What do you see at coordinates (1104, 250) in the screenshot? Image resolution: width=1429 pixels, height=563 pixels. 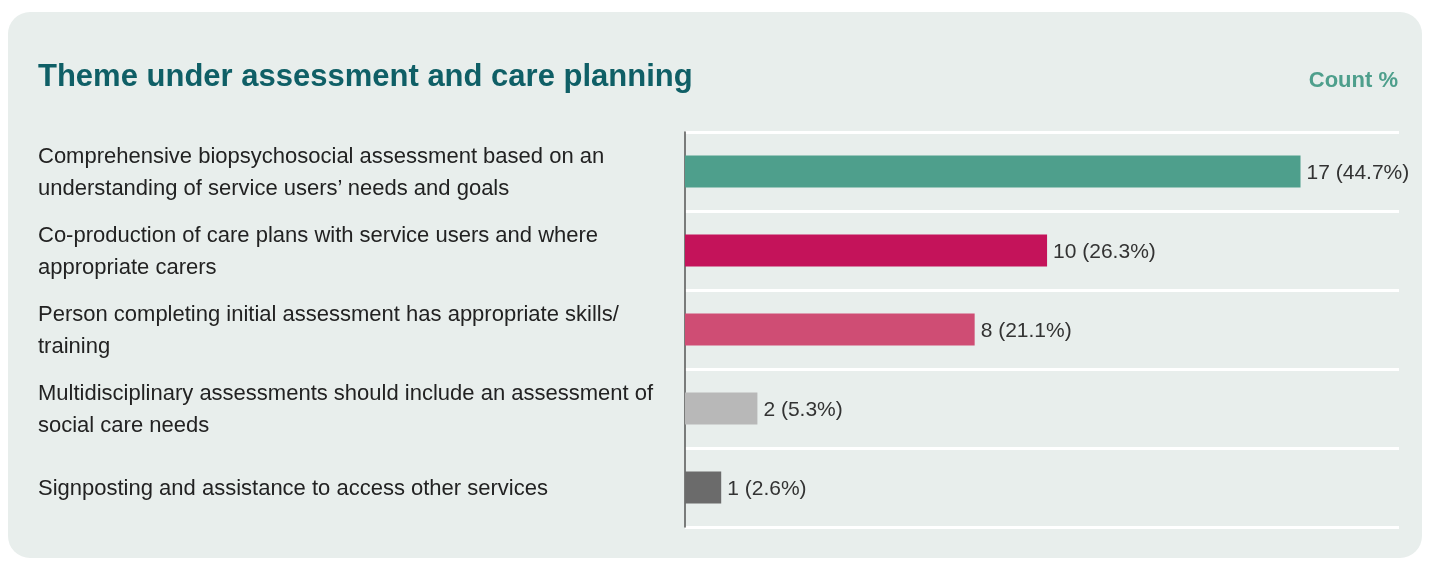 I see `data-label: 10 (26.3%)` at bounding box center [1104, 250].